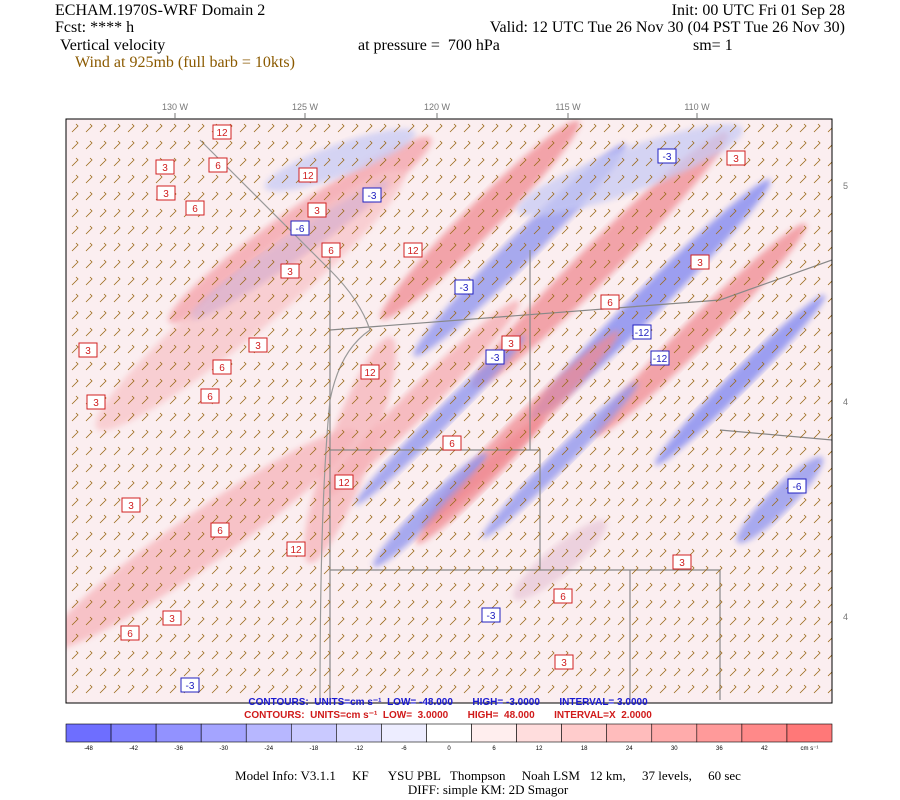  Describe the element at coordinates (223, 749) in the screenshot. I see `color-bar-label: -30` at that location.